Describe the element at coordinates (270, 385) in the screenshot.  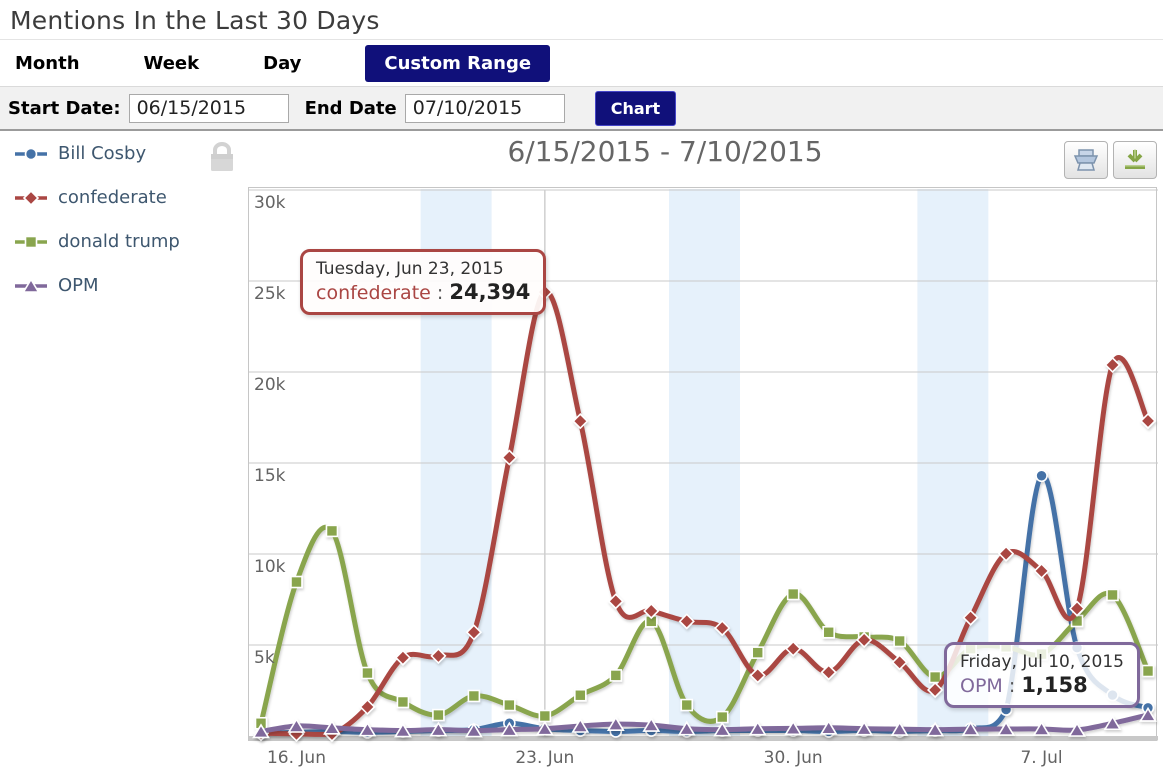
I see `y-axis-label: 20k` at that location.